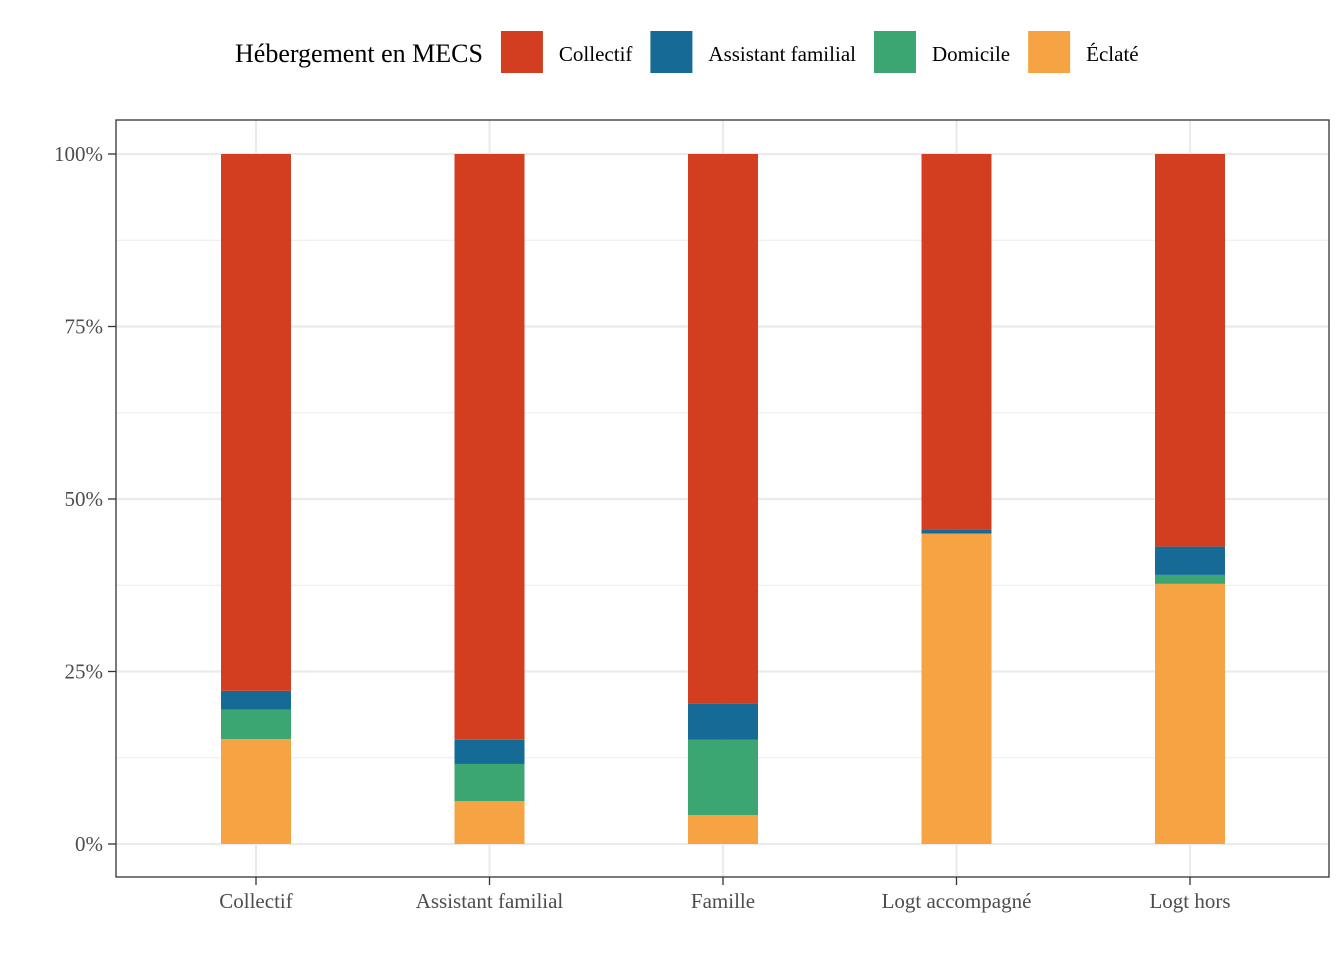 The height and width of the screenshot is (960, 1344). What do you see at coordinates (956, 342) in the screenshot?
I see `bar-segment-logt-accompagne-collectif` at bounding box center [956, 342].